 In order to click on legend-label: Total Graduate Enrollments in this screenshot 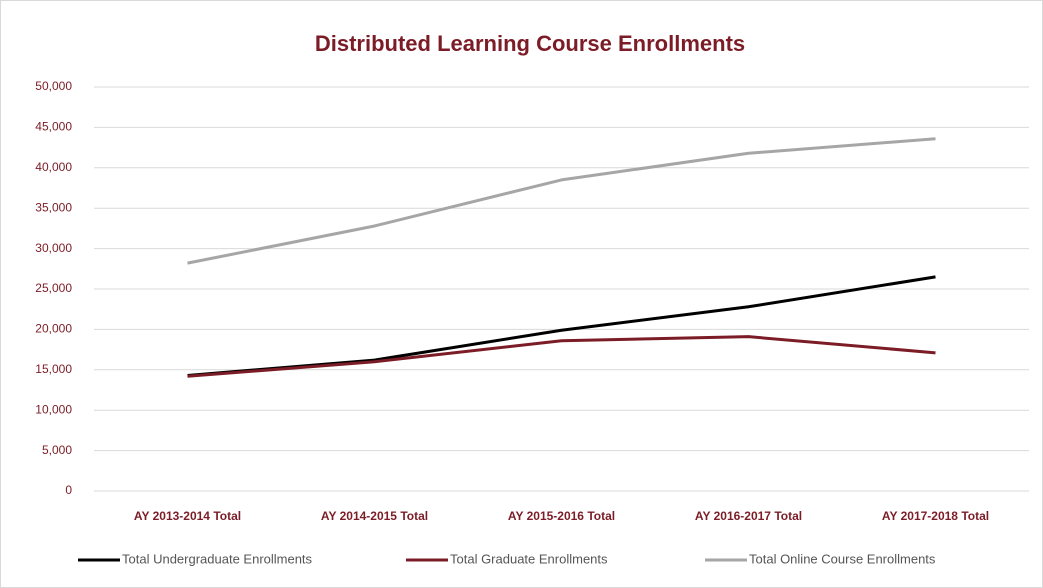, I will do `click(529, 558)`.